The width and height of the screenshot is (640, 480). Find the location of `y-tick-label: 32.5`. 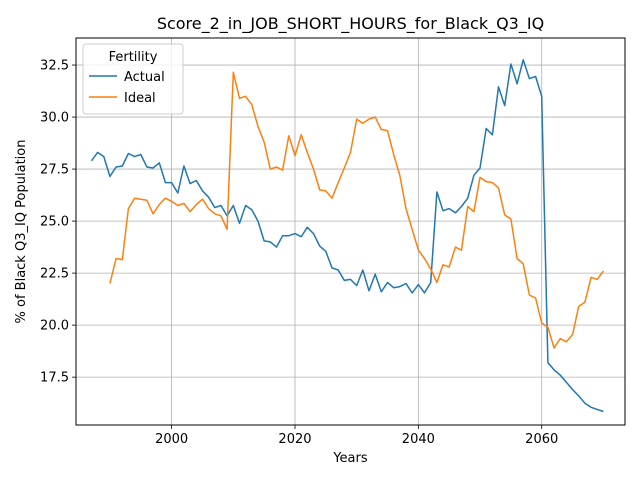

y-tick-label: 32.5 is located at coordinates (54, 66).